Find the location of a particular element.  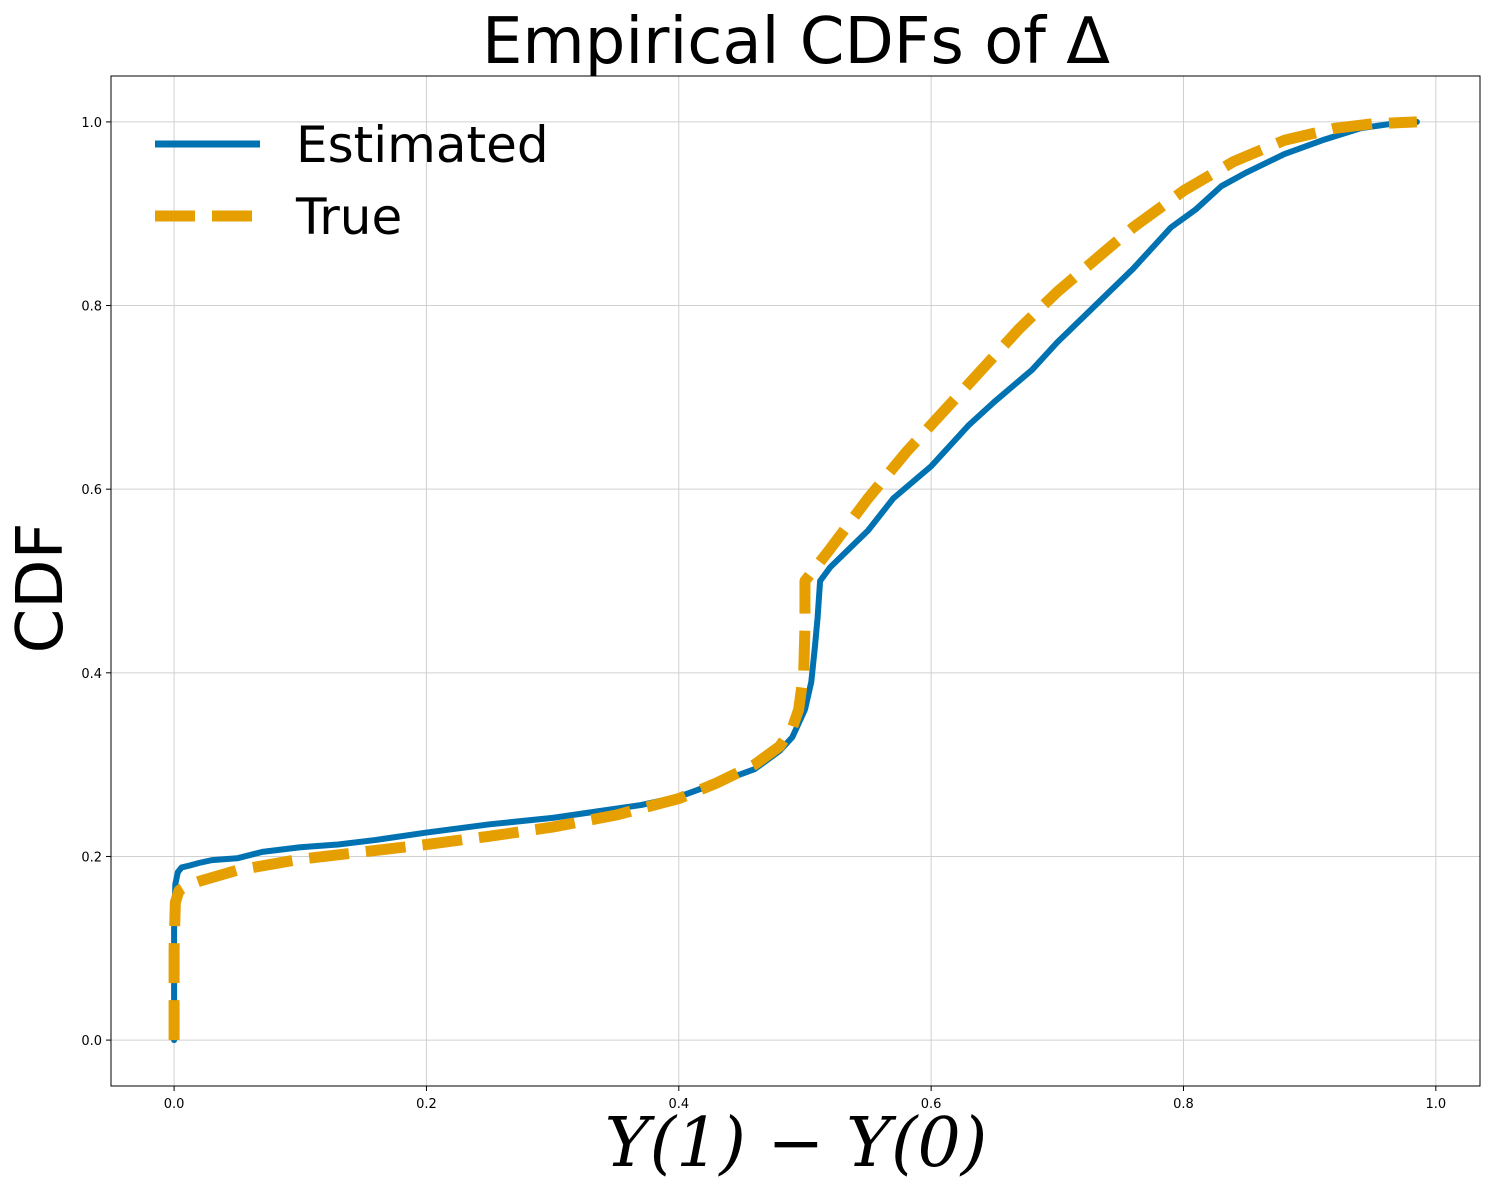

y-tick-label: 1.0 is located at coordinates (91, 123).